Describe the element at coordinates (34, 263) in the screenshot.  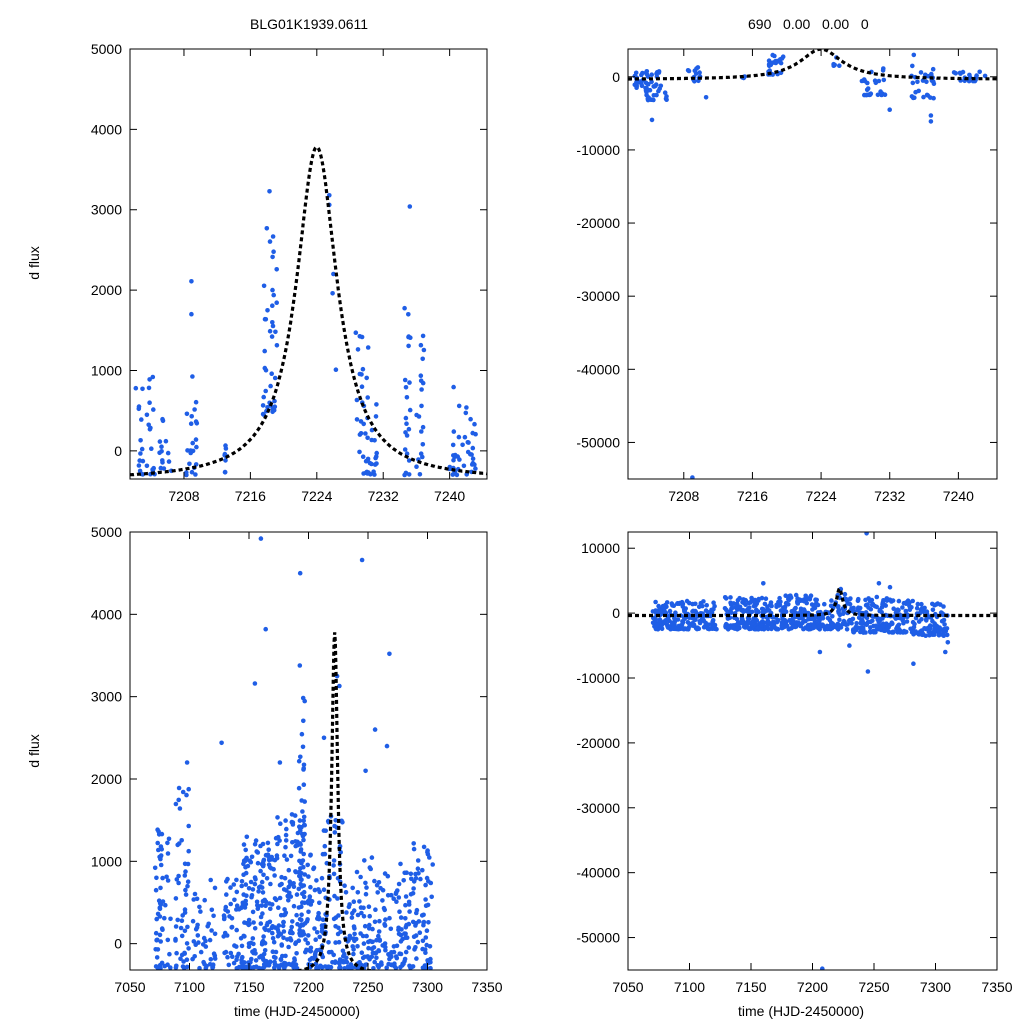
I see `y-axis-label-top: d flux` at that location.